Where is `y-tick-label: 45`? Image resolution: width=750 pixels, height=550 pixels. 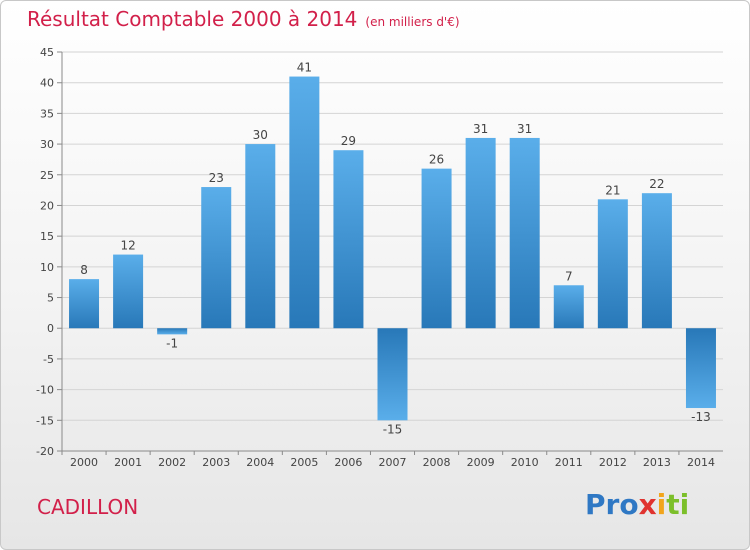 y-tick-label: 45 is located at coordinates (47, 52).